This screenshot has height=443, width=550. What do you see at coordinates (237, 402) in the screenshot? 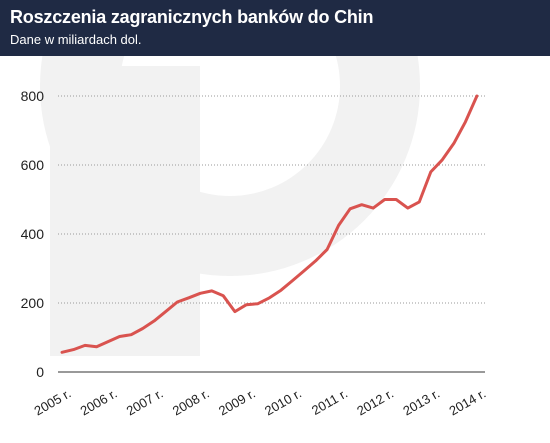
I see `x-tick-label: 2009 r.` at bounding box center [237, 402].